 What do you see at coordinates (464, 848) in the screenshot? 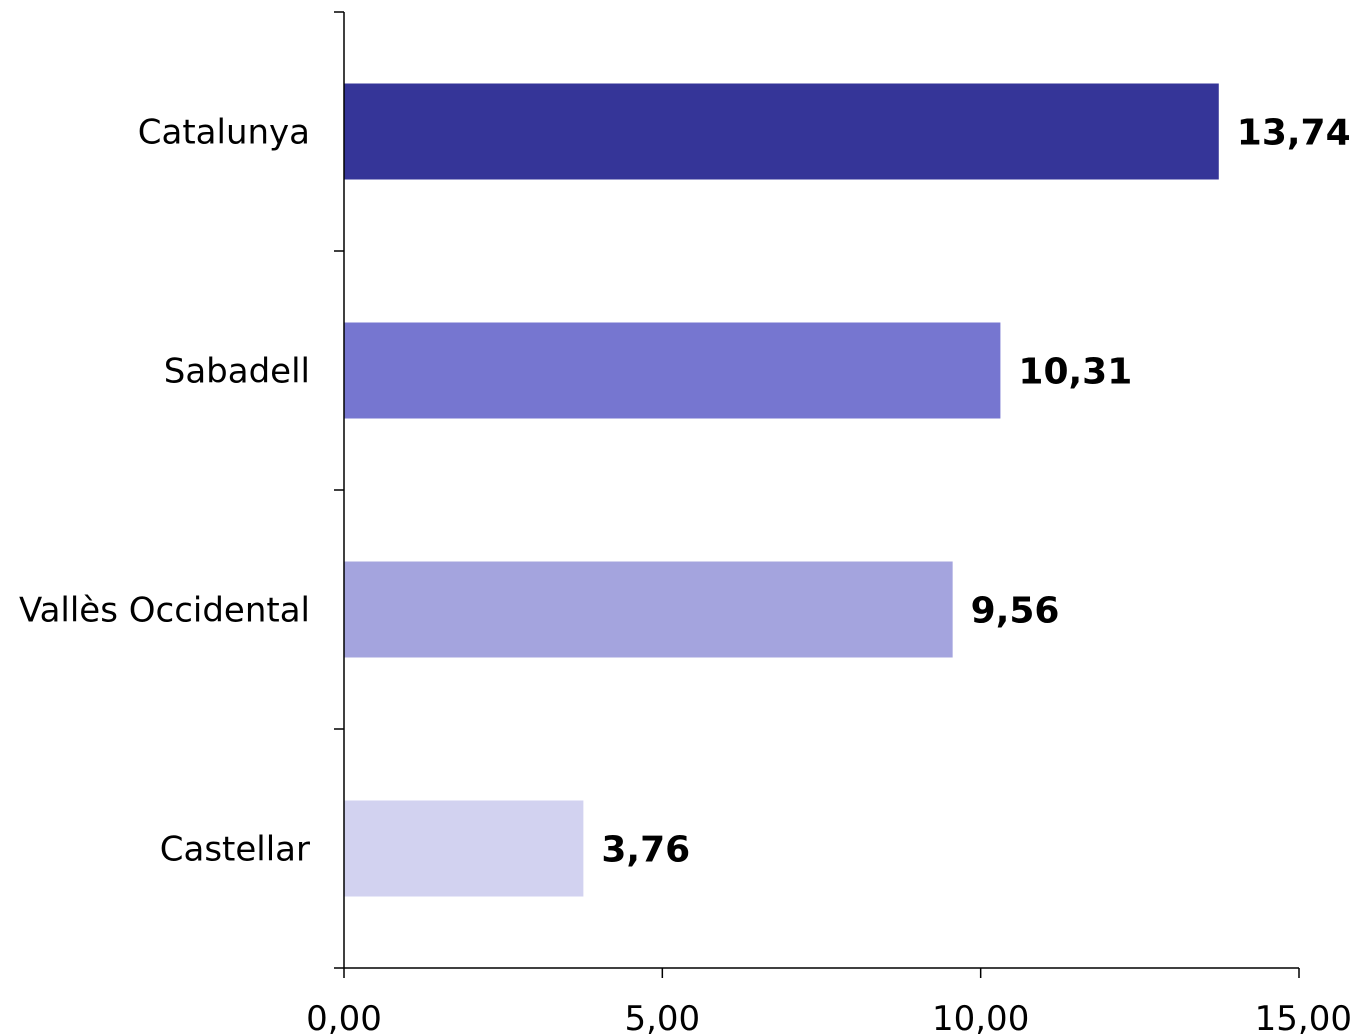
I see `bar-castellar` at bounding box center [464, 848].